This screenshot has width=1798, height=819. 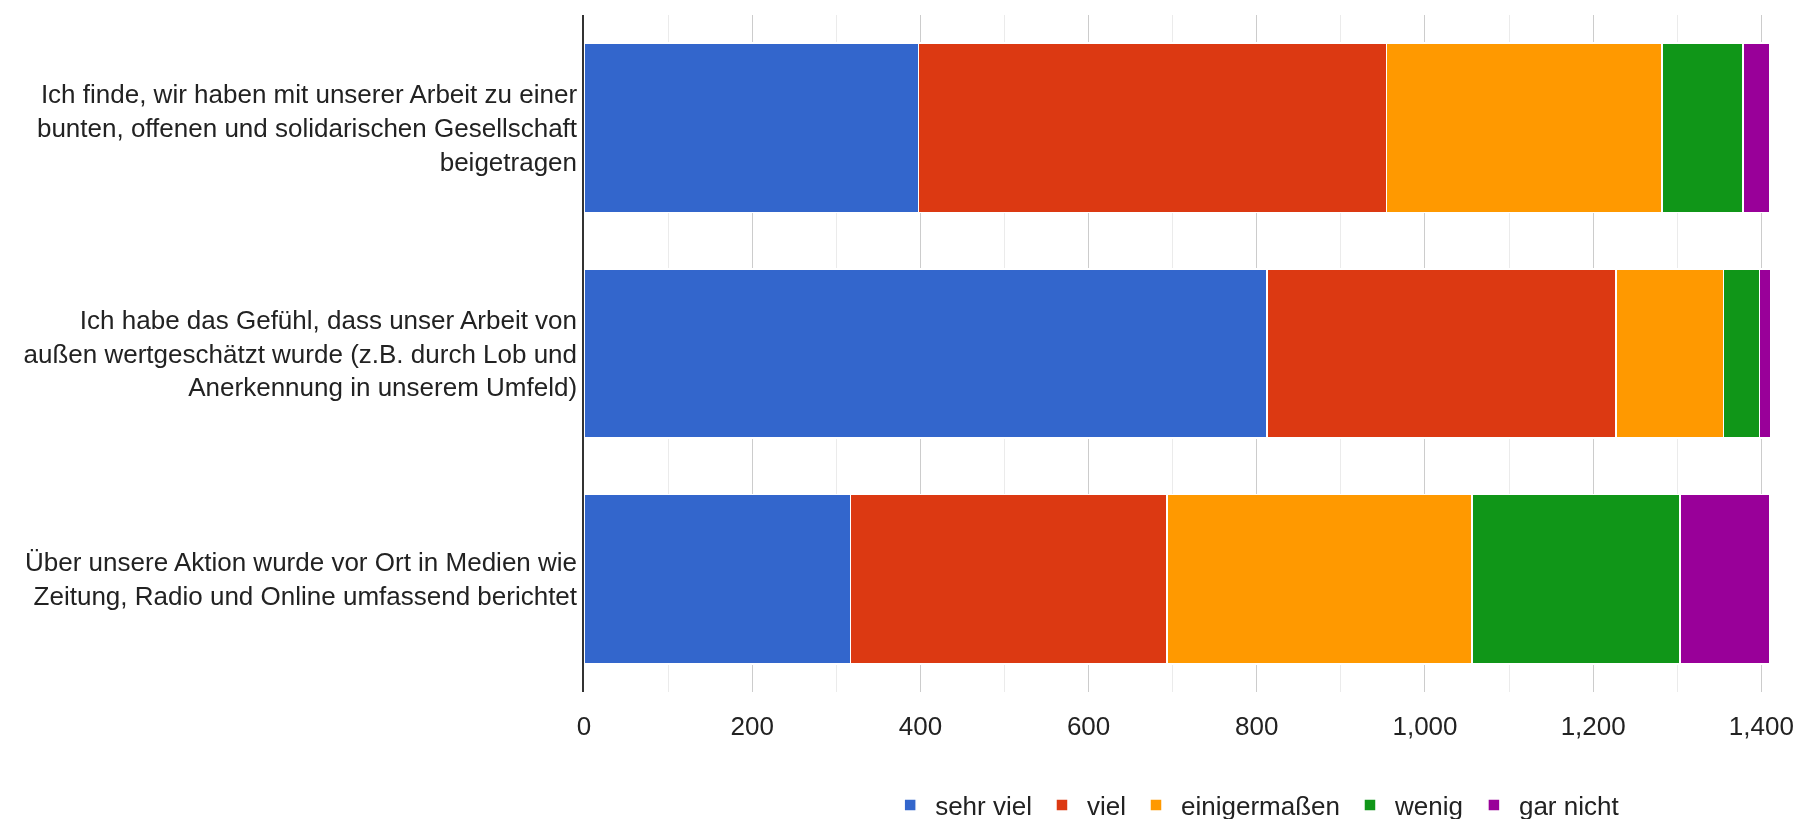 I want to click on y-tick-label: Ich habe das Gefühl, dass unser Arbeit von außen wertgeschätzt wurde (z.B. durch Lob und Anerkennung in unserem Umfeld), so click(x=300, y=353).